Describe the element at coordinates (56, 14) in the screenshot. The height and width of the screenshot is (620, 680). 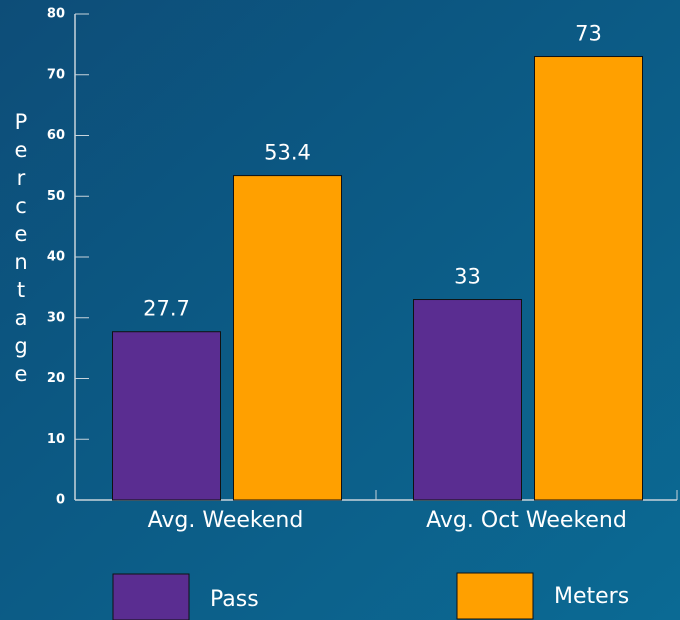
I see `y-tick-label: 80` at that location.